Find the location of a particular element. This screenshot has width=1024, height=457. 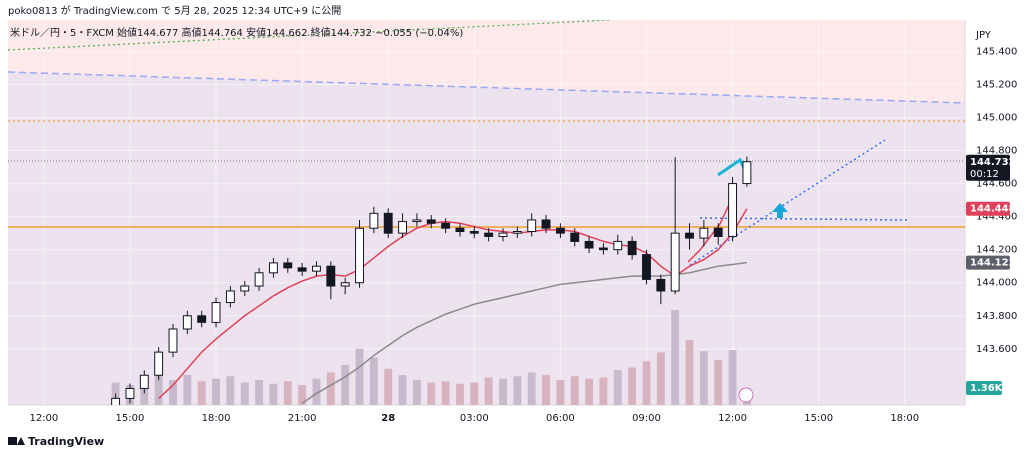

price-label: 144.122 is located at coordinates (993, 263).